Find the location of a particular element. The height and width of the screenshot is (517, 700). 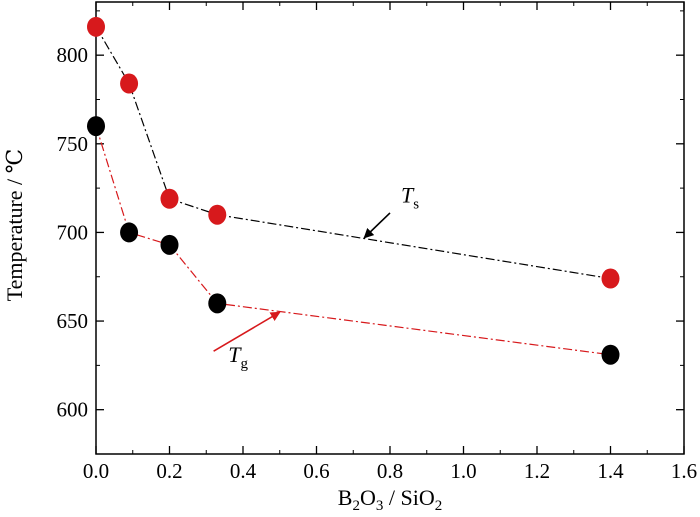

y-axis-label: Temperature / ℃ is located at coordinates (14, 225).